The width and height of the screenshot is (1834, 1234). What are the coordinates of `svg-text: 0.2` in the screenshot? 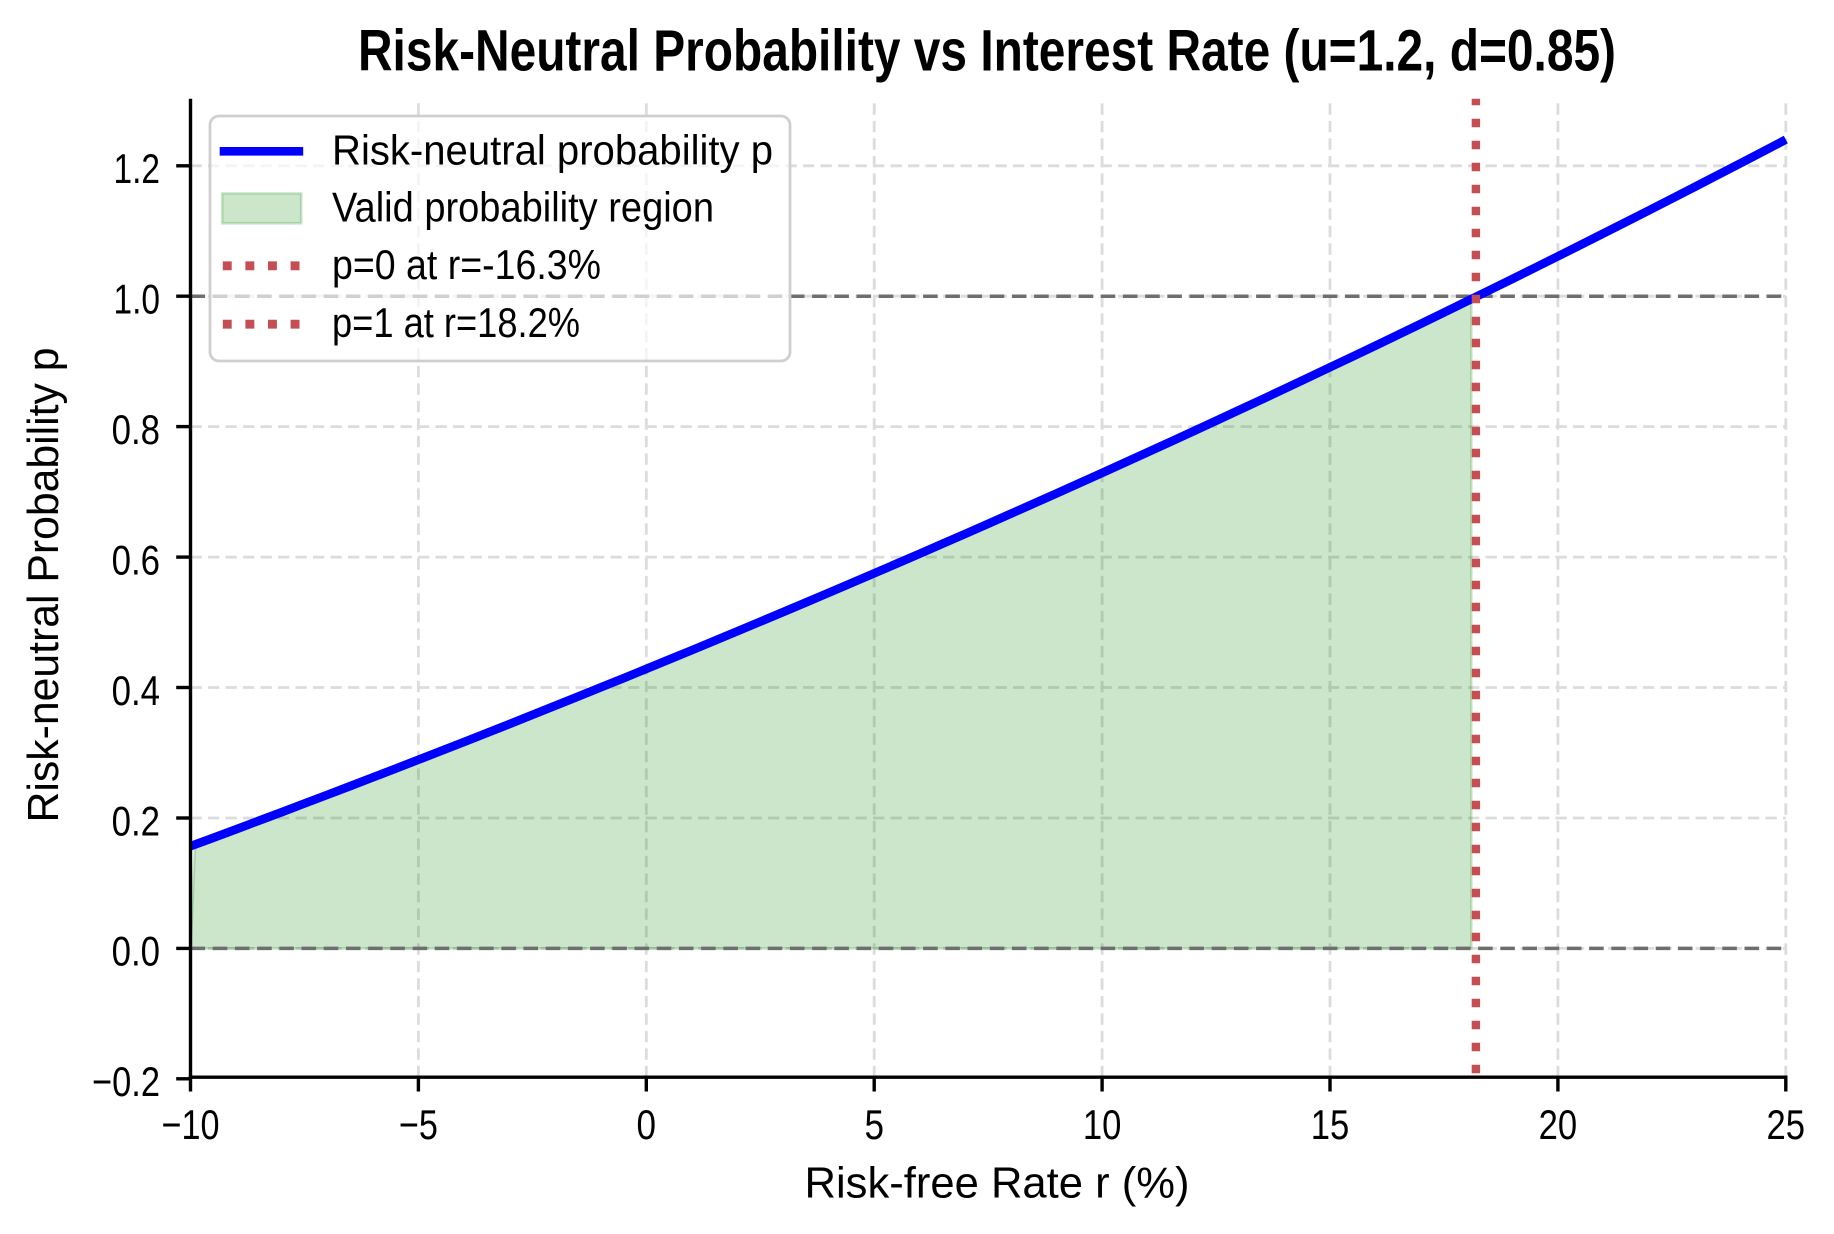 It's located at (136, 820).